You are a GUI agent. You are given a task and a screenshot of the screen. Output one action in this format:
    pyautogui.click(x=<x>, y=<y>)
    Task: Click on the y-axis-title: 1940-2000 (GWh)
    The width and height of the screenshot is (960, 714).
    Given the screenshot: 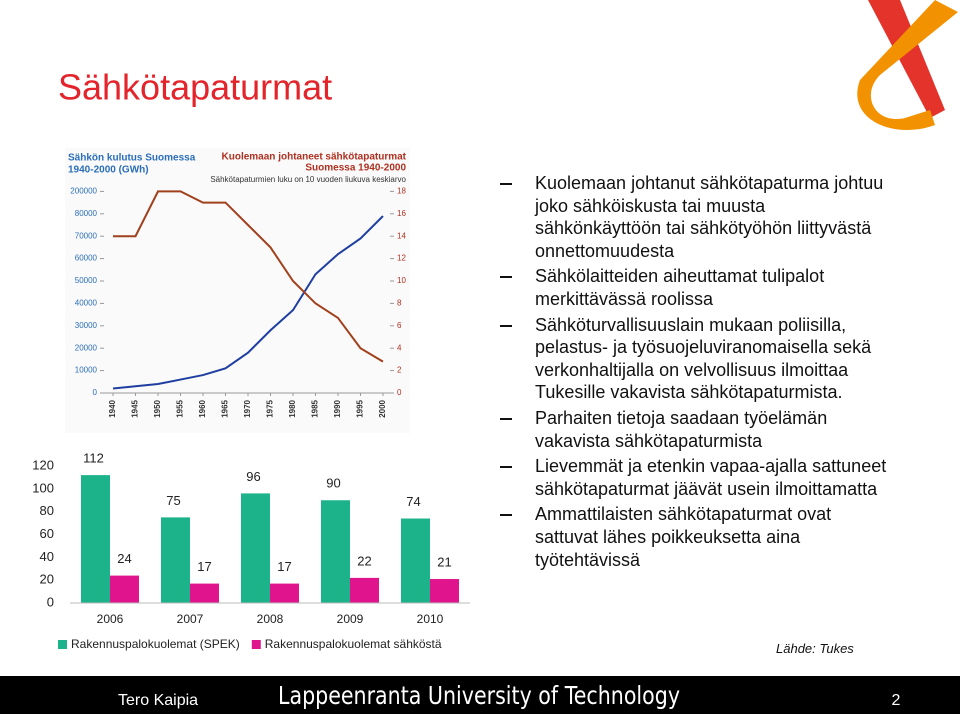 What is the action you would take?
    pyautogui.click(x=108, y=170)
    